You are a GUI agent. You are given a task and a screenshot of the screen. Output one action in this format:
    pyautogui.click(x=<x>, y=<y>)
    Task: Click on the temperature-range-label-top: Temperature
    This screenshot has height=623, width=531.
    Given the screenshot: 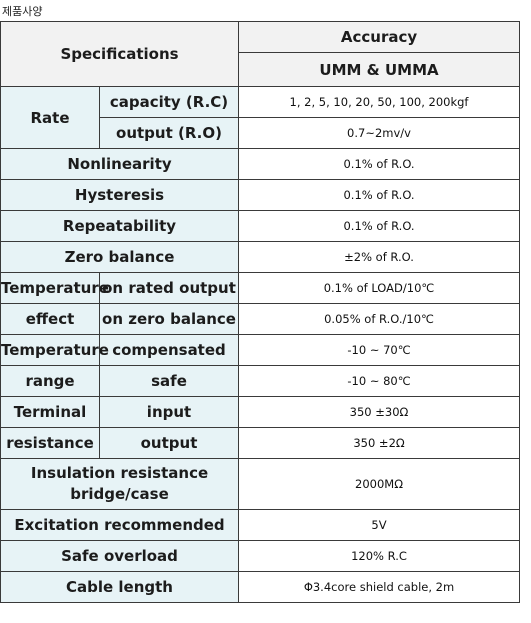 What is the action you would take?
    pyautogui.click(x=54, y=350)
    